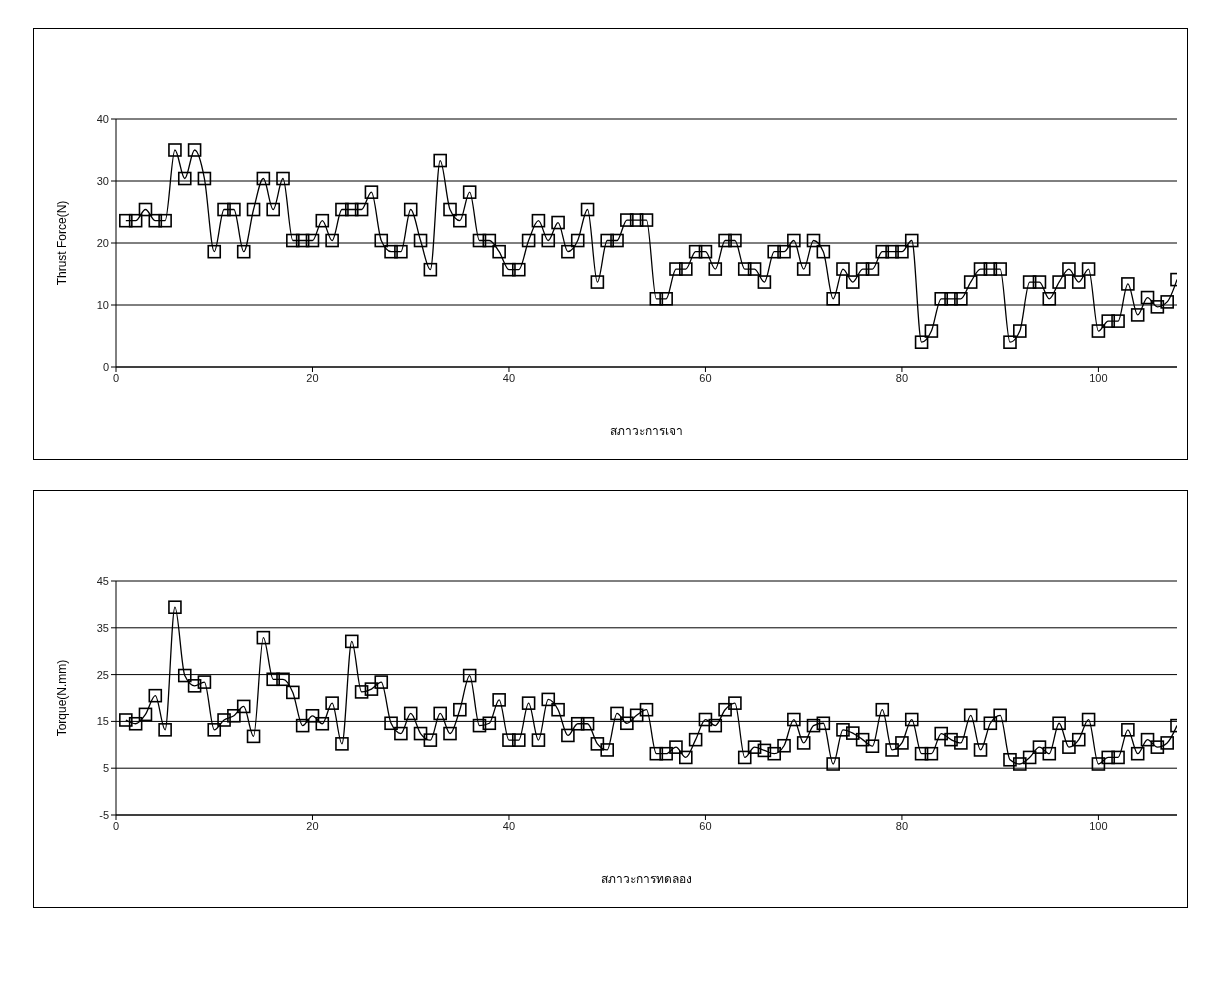 The height and width of the screenshot is (1001, 1216). Describe the element at coordinates (62, 243) in the screenshot. I see `y-axis-title: Thrust Force(N)` at that location.